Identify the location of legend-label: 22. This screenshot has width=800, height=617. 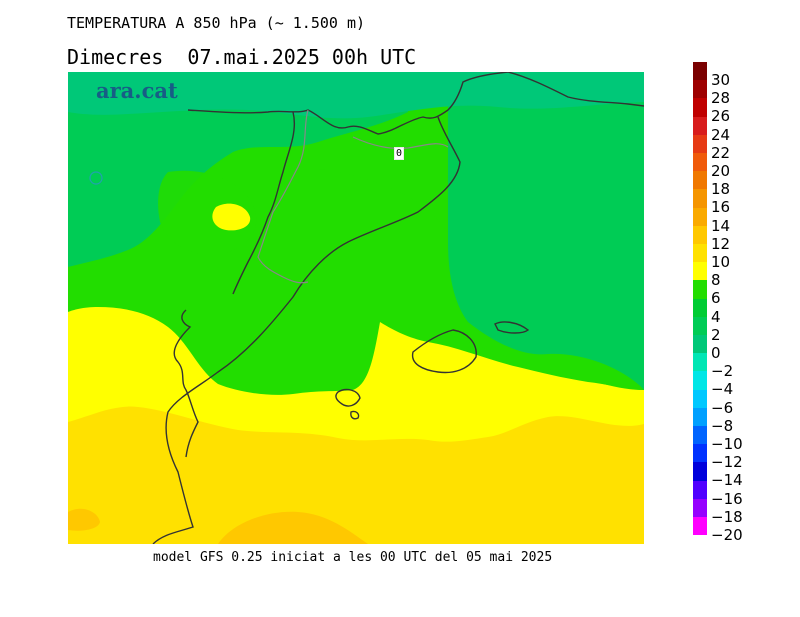
(721, 152).